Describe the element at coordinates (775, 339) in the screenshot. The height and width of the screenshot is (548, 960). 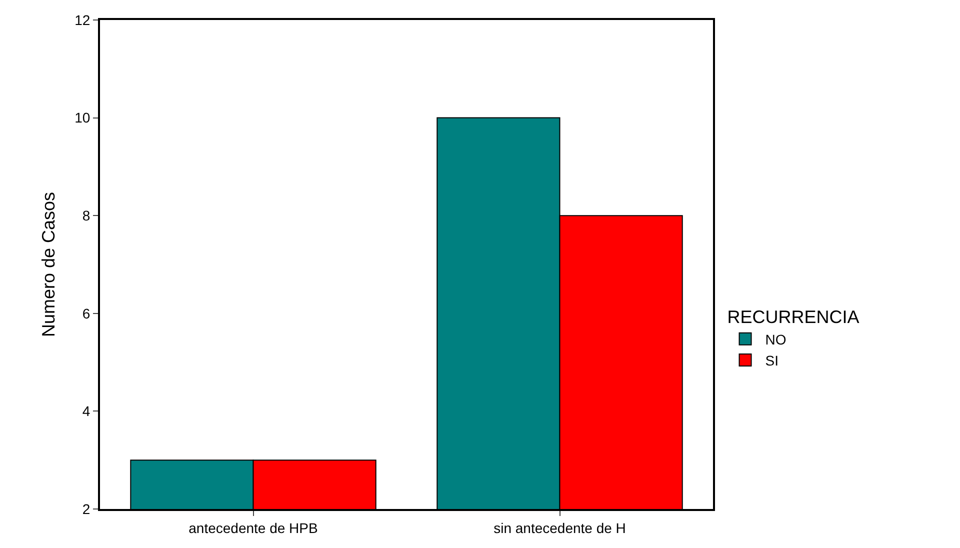
I see `legend-label: NO` at that location.